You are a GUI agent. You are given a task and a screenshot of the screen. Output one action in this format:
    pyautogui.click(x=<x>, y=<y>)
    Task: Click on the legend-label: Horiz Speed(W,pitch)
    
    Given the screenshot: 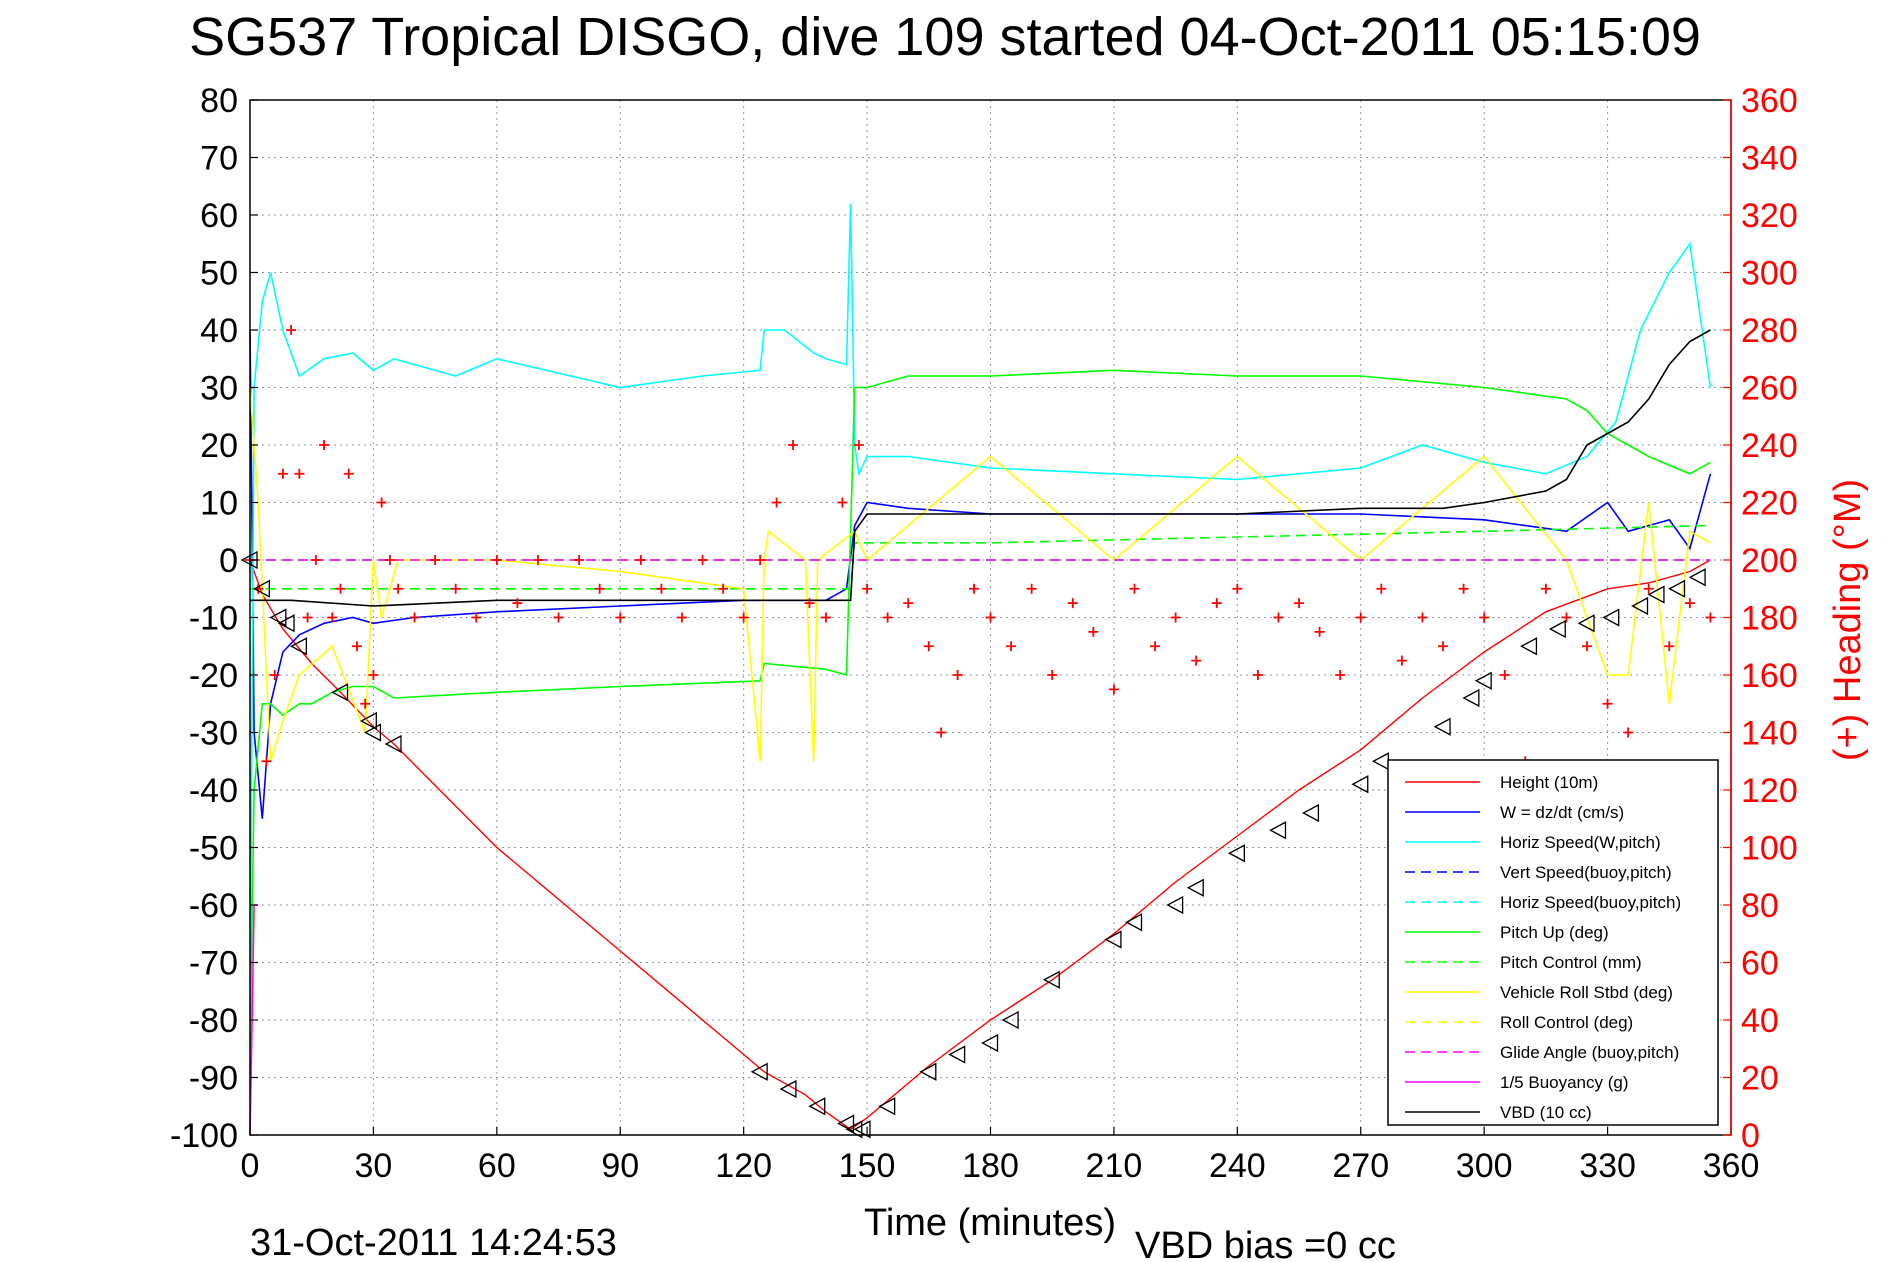 What is the action you would take?
    pyautogui.click(x=1580, y=842)
    